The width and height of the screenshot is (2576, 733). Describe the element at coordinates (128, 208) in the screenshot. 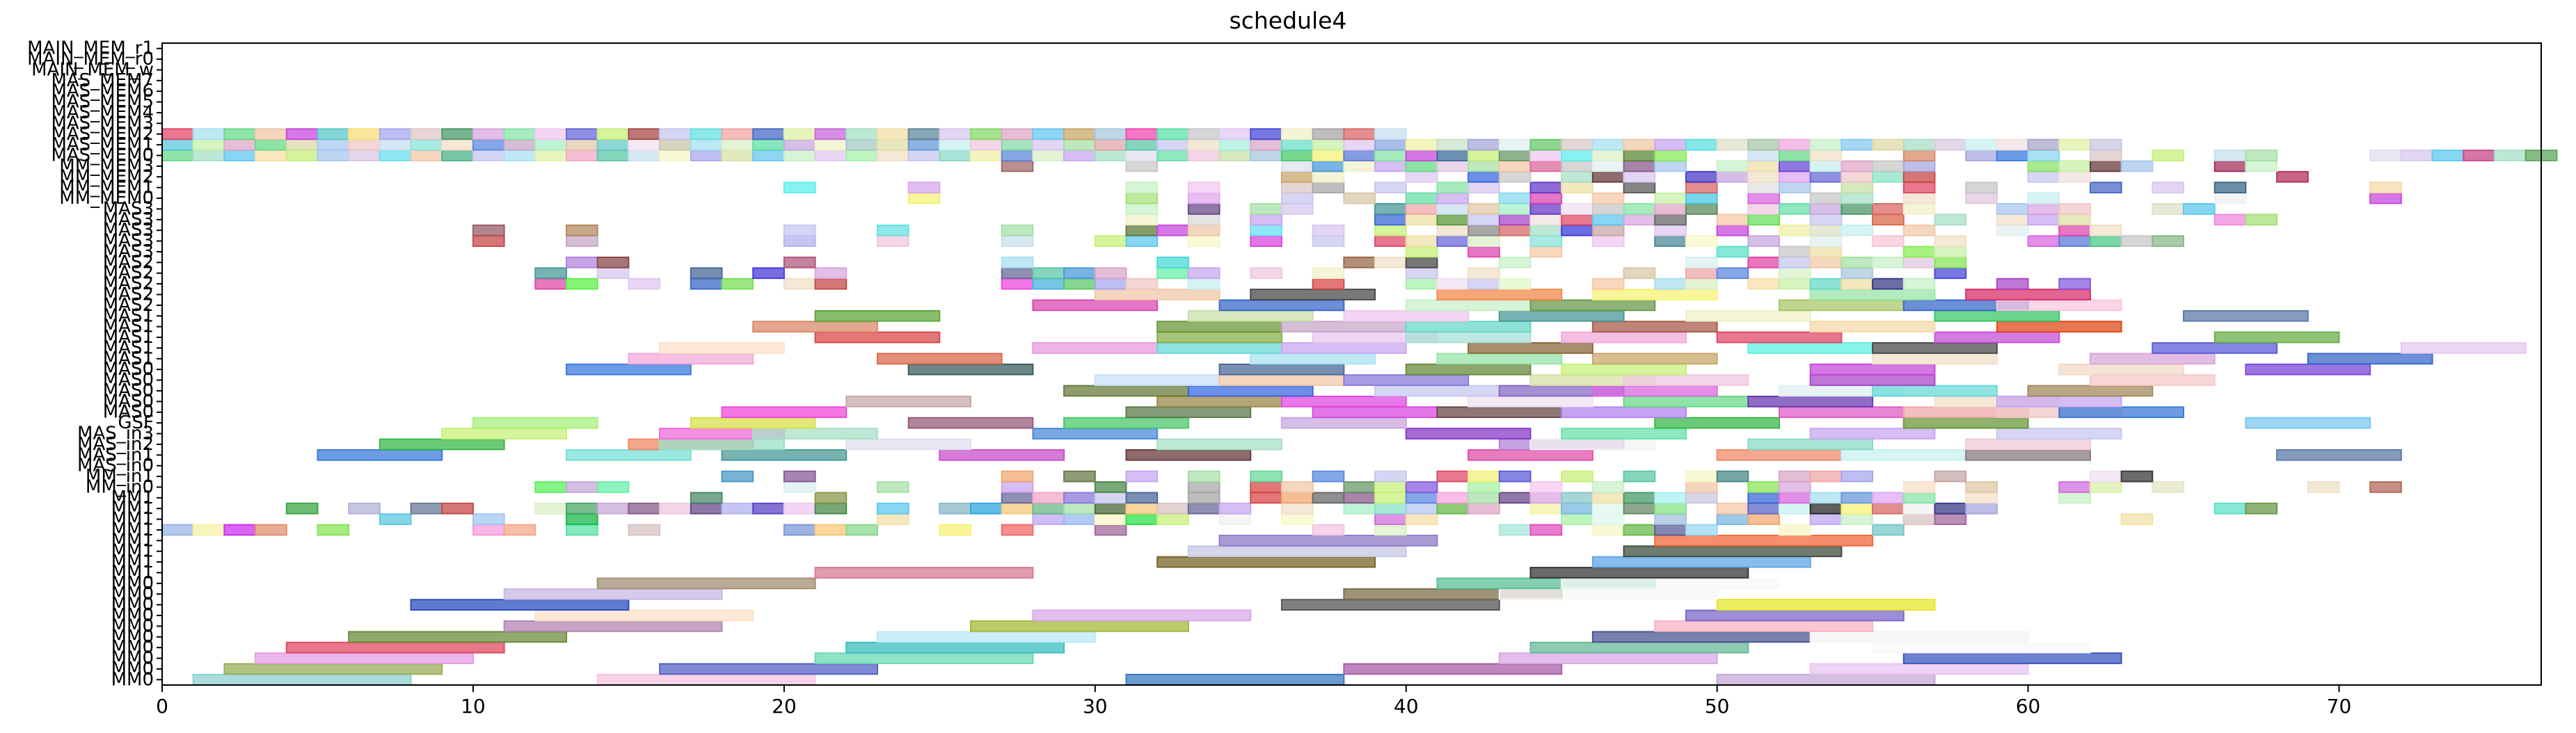

I see `y-tick-label: MAS3` at that location.